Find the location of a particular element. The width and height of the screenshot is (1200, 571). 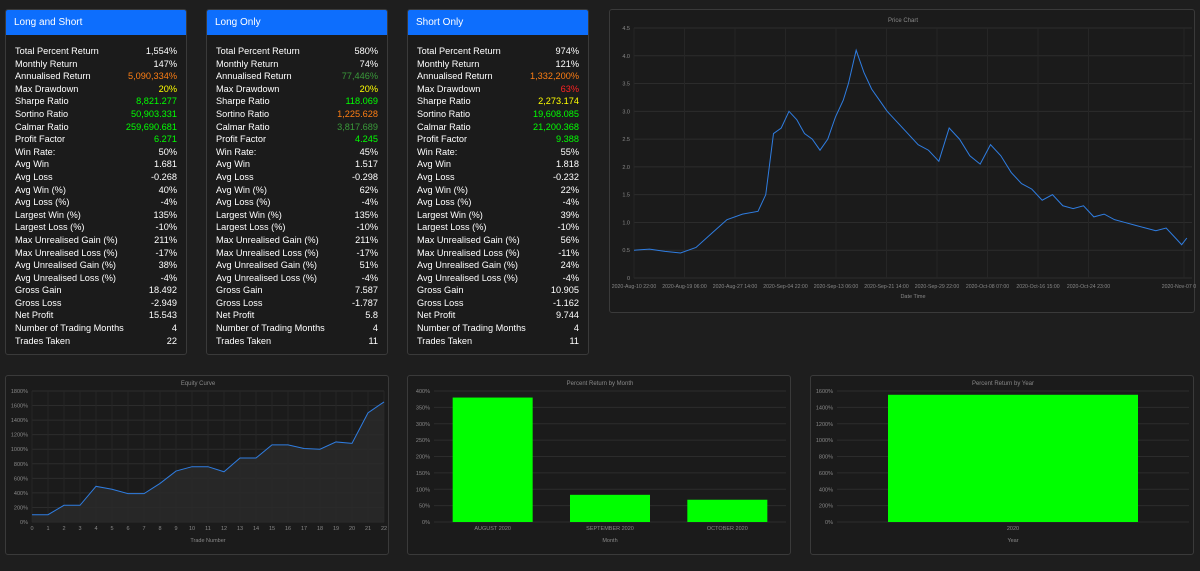

stat-row: Largest Loss (%) -10% is located at coordinates (297, 227).